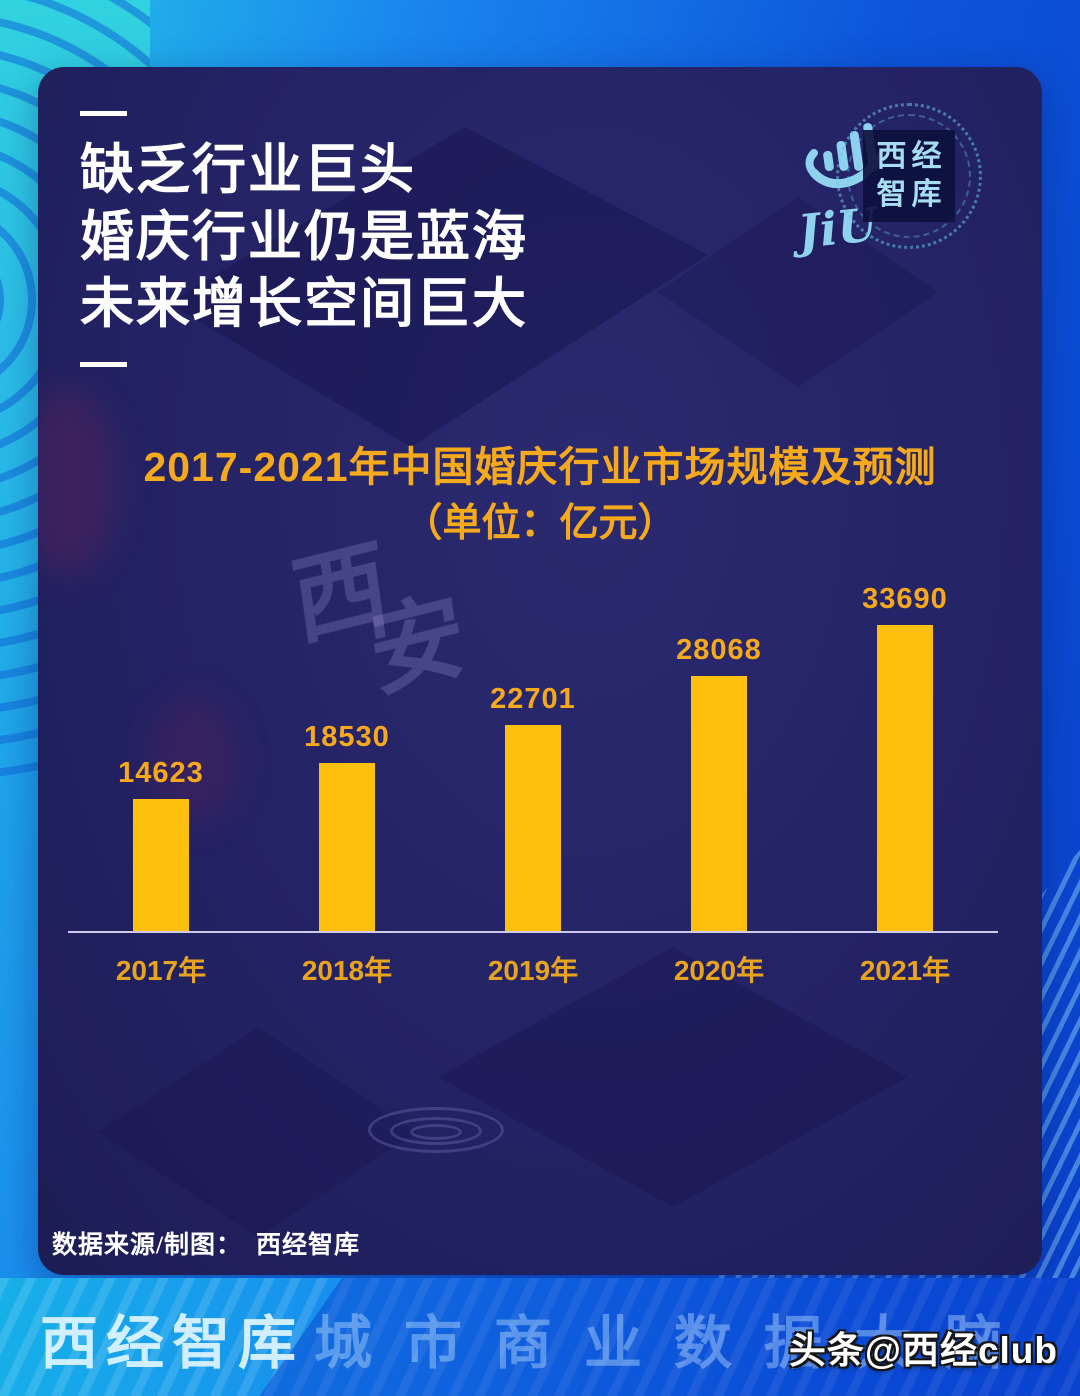 This screenshot has width=1080, height=1396. I want to click on banner-text: 西经智库 城市商业数据大脑, so click(537, 1338).